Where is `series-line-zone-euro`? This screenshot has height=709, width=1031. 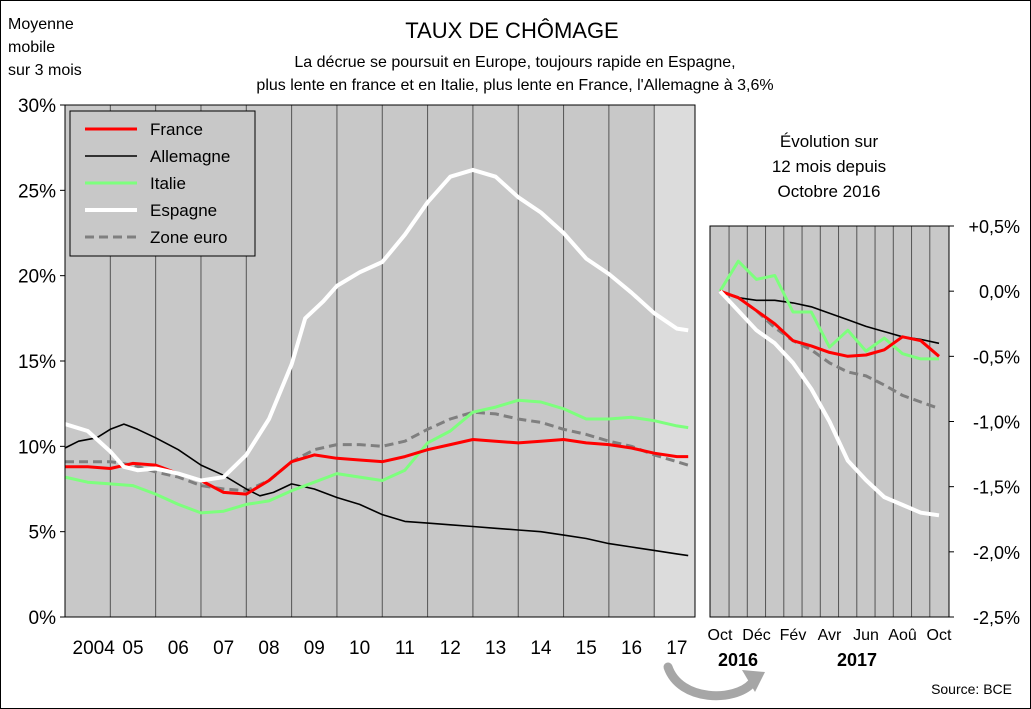
series-line-zone-euro is located at coordinates (377, 451).